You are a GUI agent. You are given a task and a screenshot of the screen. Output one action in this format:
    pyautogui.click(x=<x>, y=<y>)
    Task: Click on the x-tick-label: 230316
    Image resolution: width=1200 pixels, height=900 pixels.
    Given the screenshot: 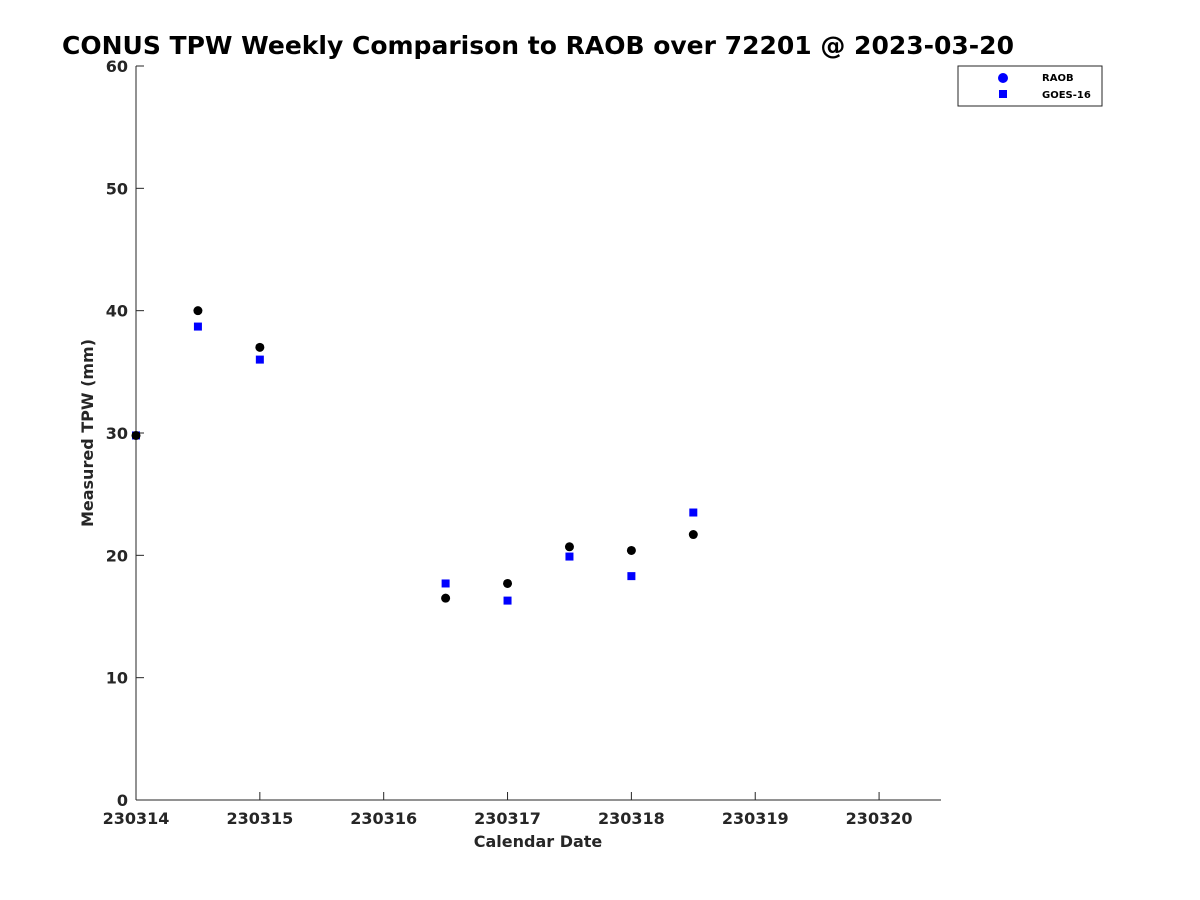 What is the action you would take?
    pyautogui.click(x=383, y=818)
    